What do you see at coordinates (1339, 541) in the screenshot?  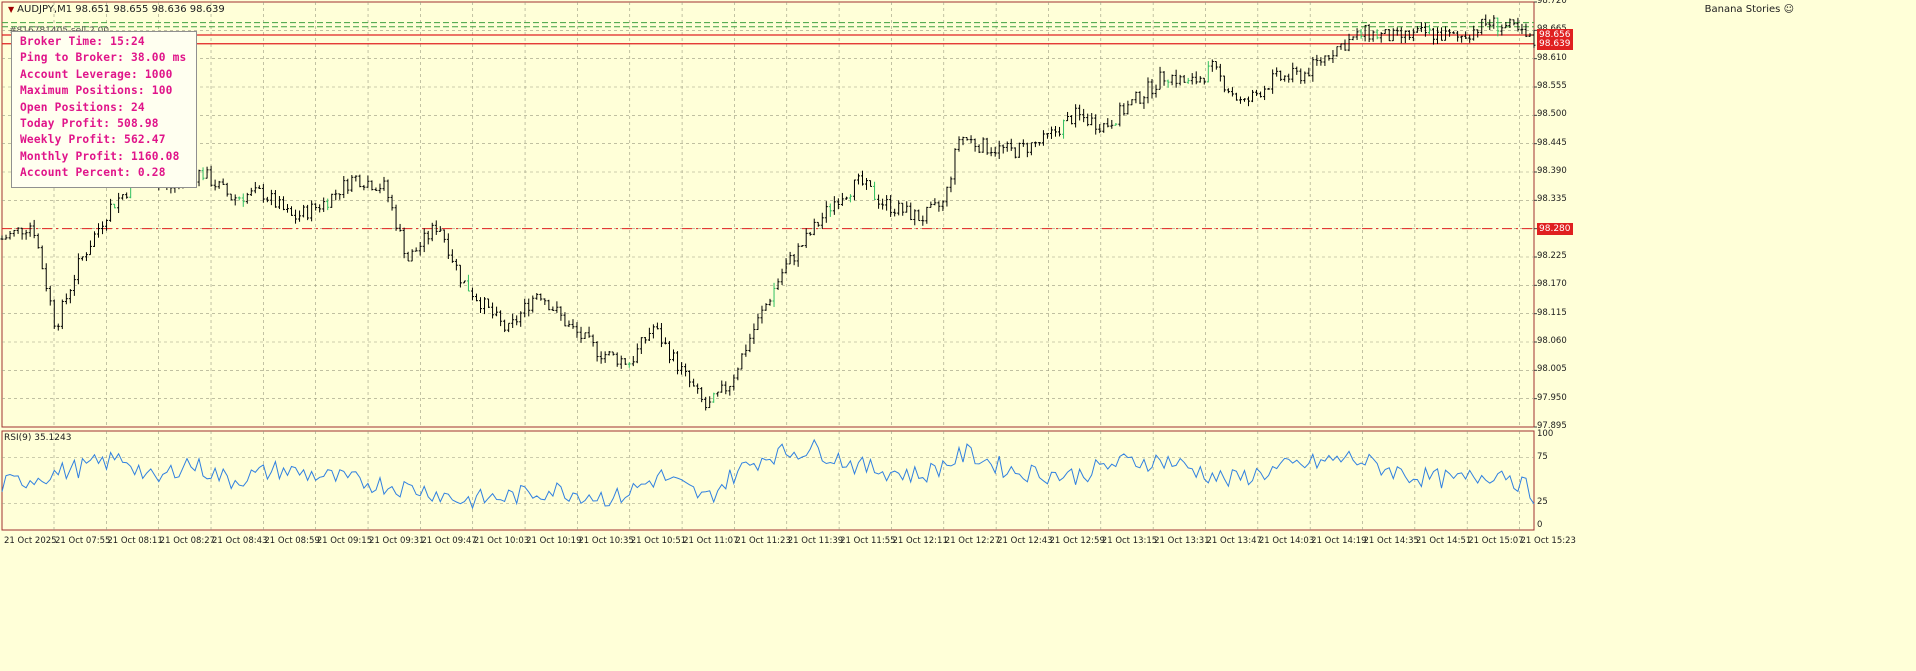 I see `time-label: 21 Oct 14:19` at bounding box center [1339, 541].